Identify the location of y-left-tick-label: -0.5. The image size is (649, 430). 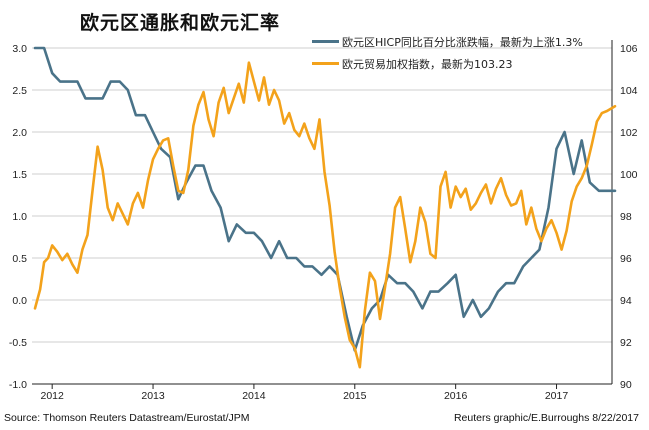
(18, 343).